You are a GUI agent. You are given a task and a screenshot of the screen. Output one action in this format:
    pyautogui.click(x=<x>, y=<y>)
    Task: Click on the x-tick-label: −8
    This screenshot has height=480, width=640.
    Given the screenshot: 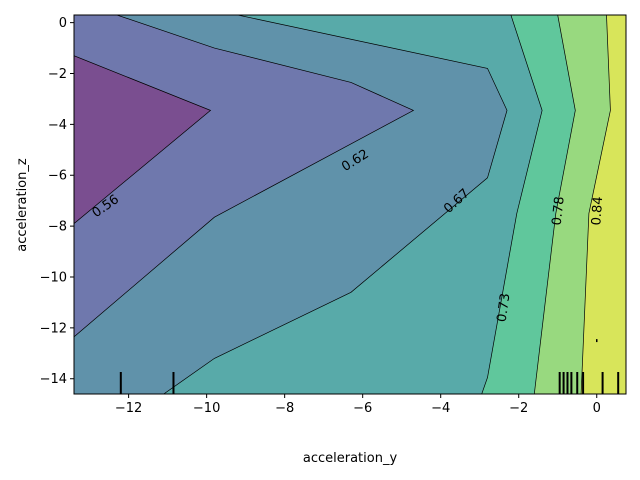 What is the action you would take?
    pyautogui.click(x=284, y=408)
    